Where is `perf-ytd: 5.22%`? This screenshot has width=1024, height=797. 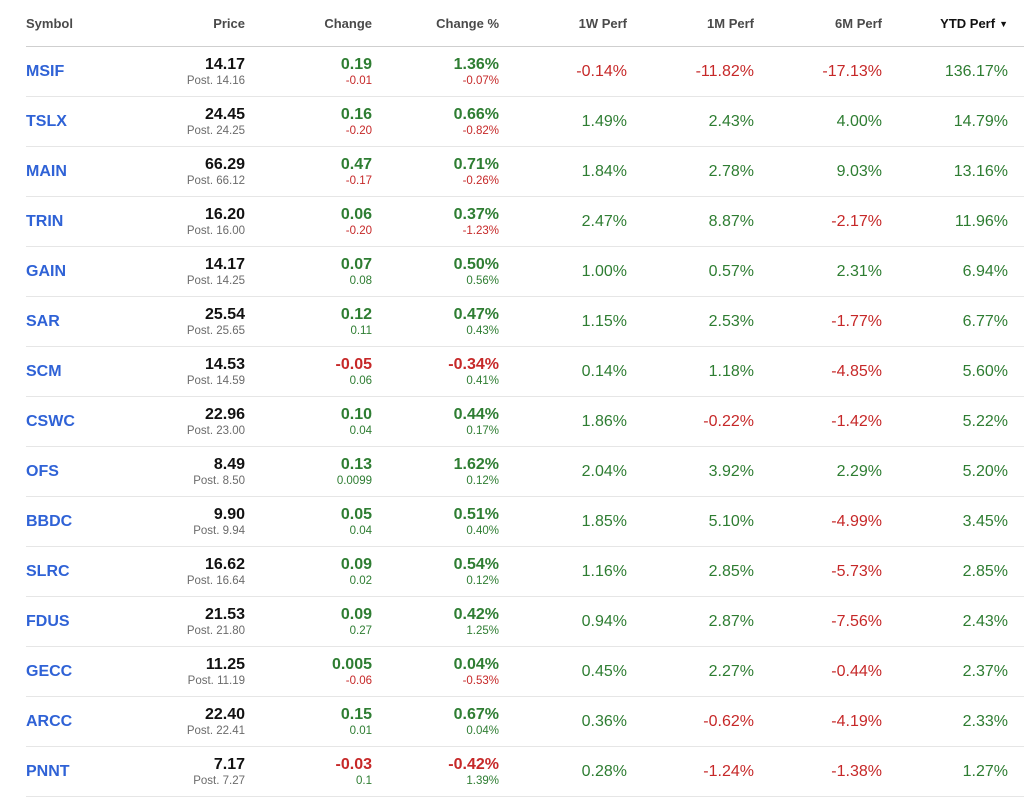 perf-ytd: 5.22% is located at coordinates (985, 421).